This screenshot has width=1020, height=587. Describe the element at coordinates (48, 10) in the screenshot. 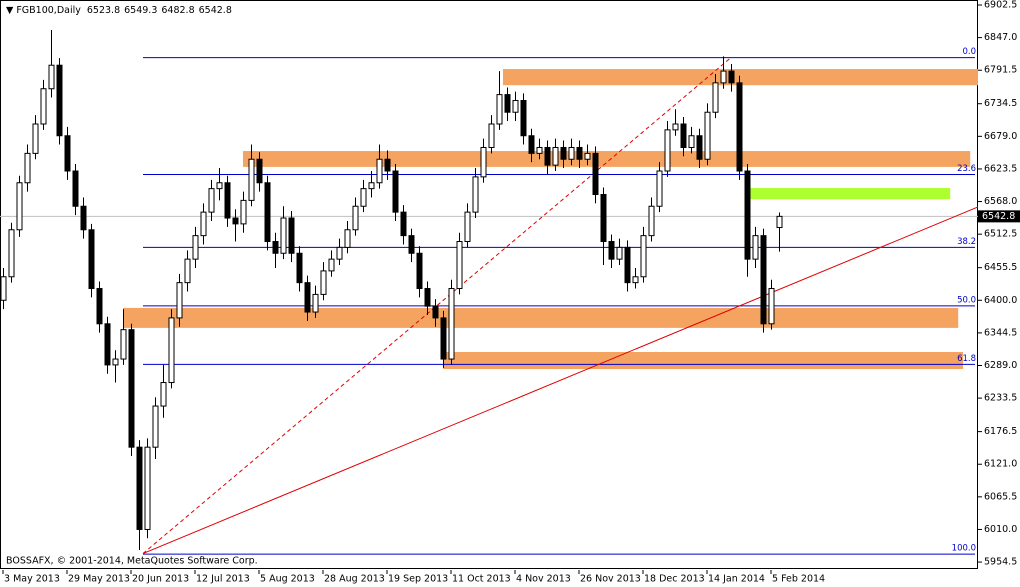

I see `chart-title: FGB100,Daily` at that location.